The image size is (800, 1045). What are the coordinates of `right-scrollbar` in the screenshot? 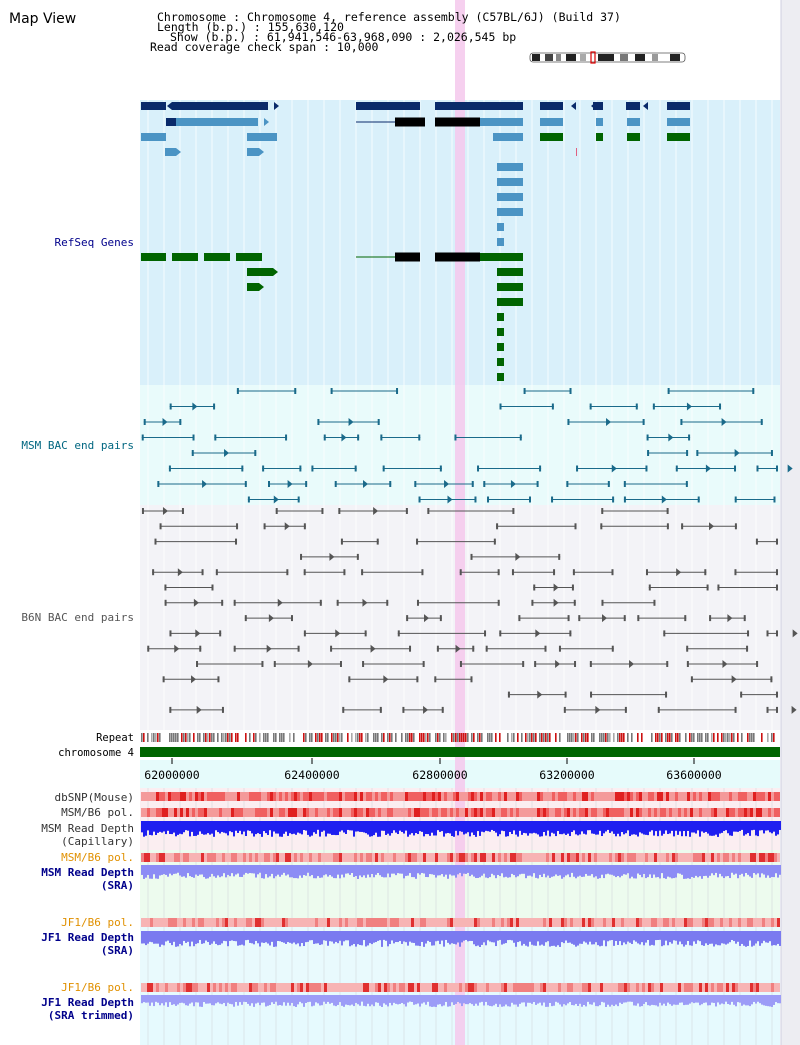 It's located at (790, 522).